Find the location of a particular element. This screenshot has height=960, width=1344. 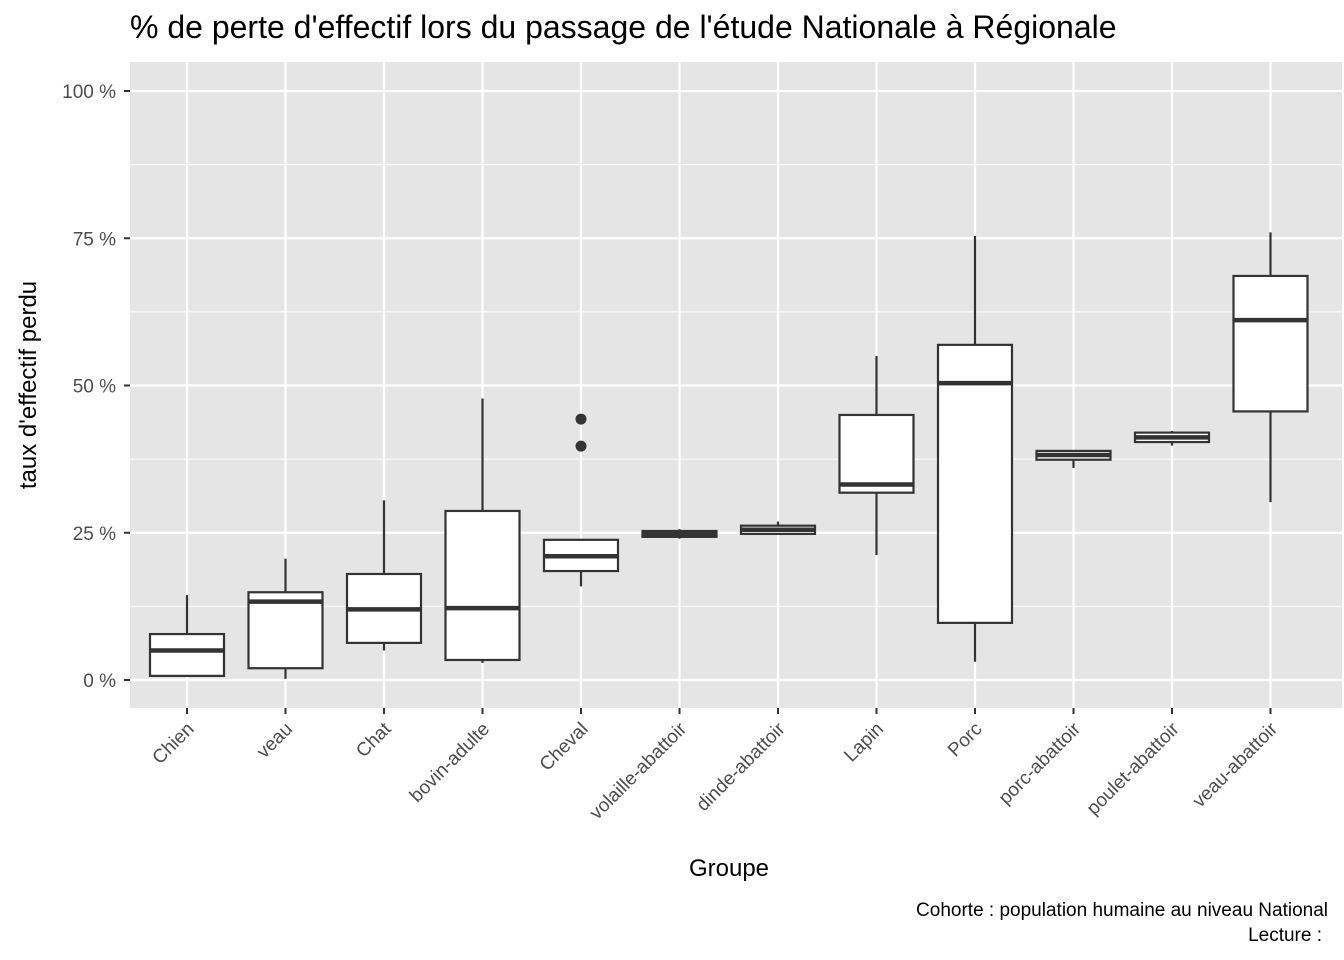

box-Porc is located at coordinates (975, 448).